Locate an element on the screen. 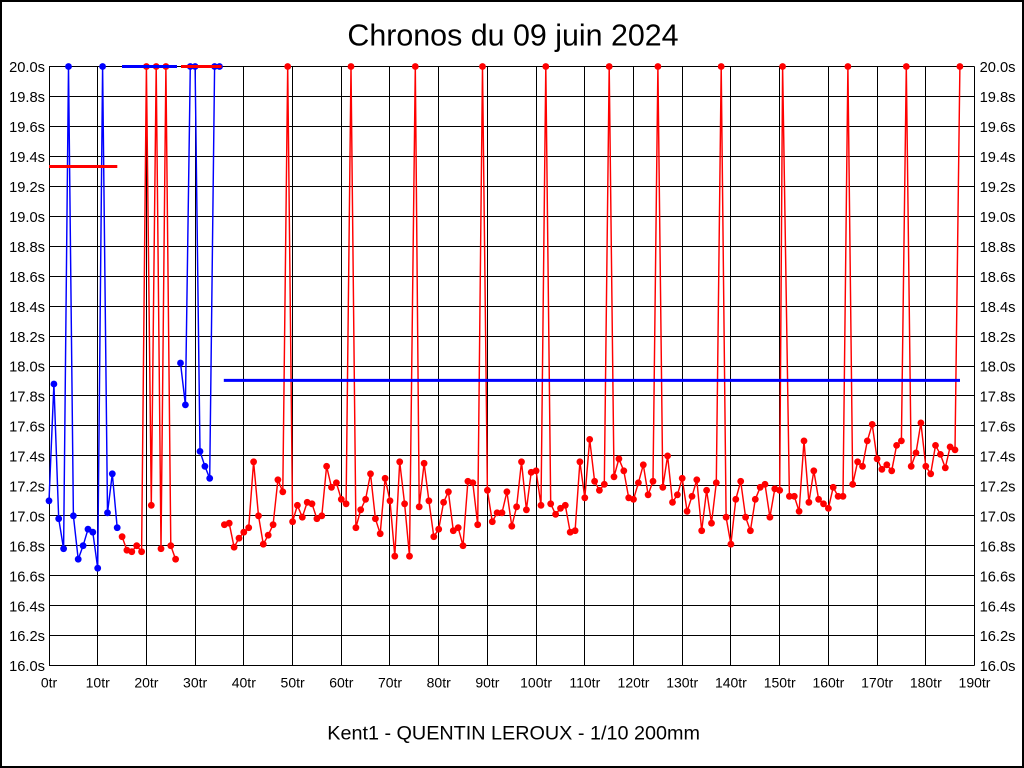 This screenshot has width=1024, height=768. svg-text: 10tr is located at coordinates (98, 683).